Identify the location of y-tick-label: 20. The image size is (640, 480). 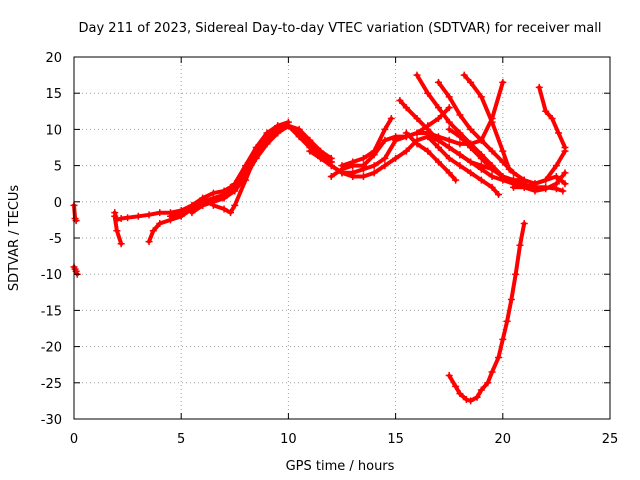
(53, 58).